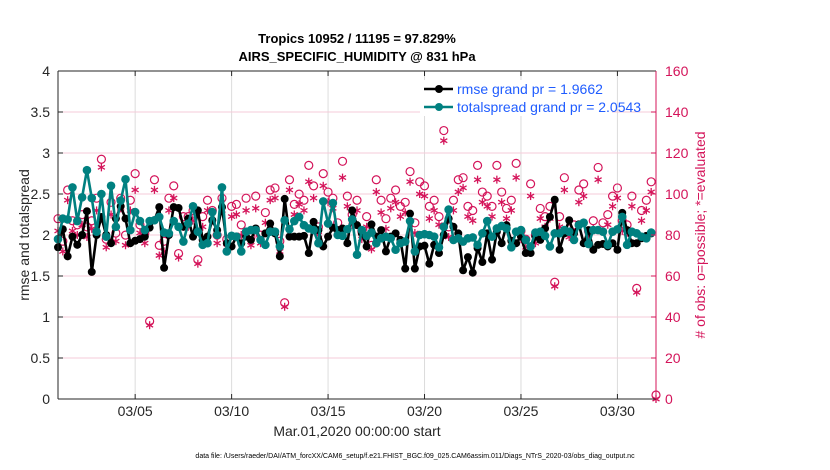  I want to click on y-tick-label: 2.5, so click(41, 194).